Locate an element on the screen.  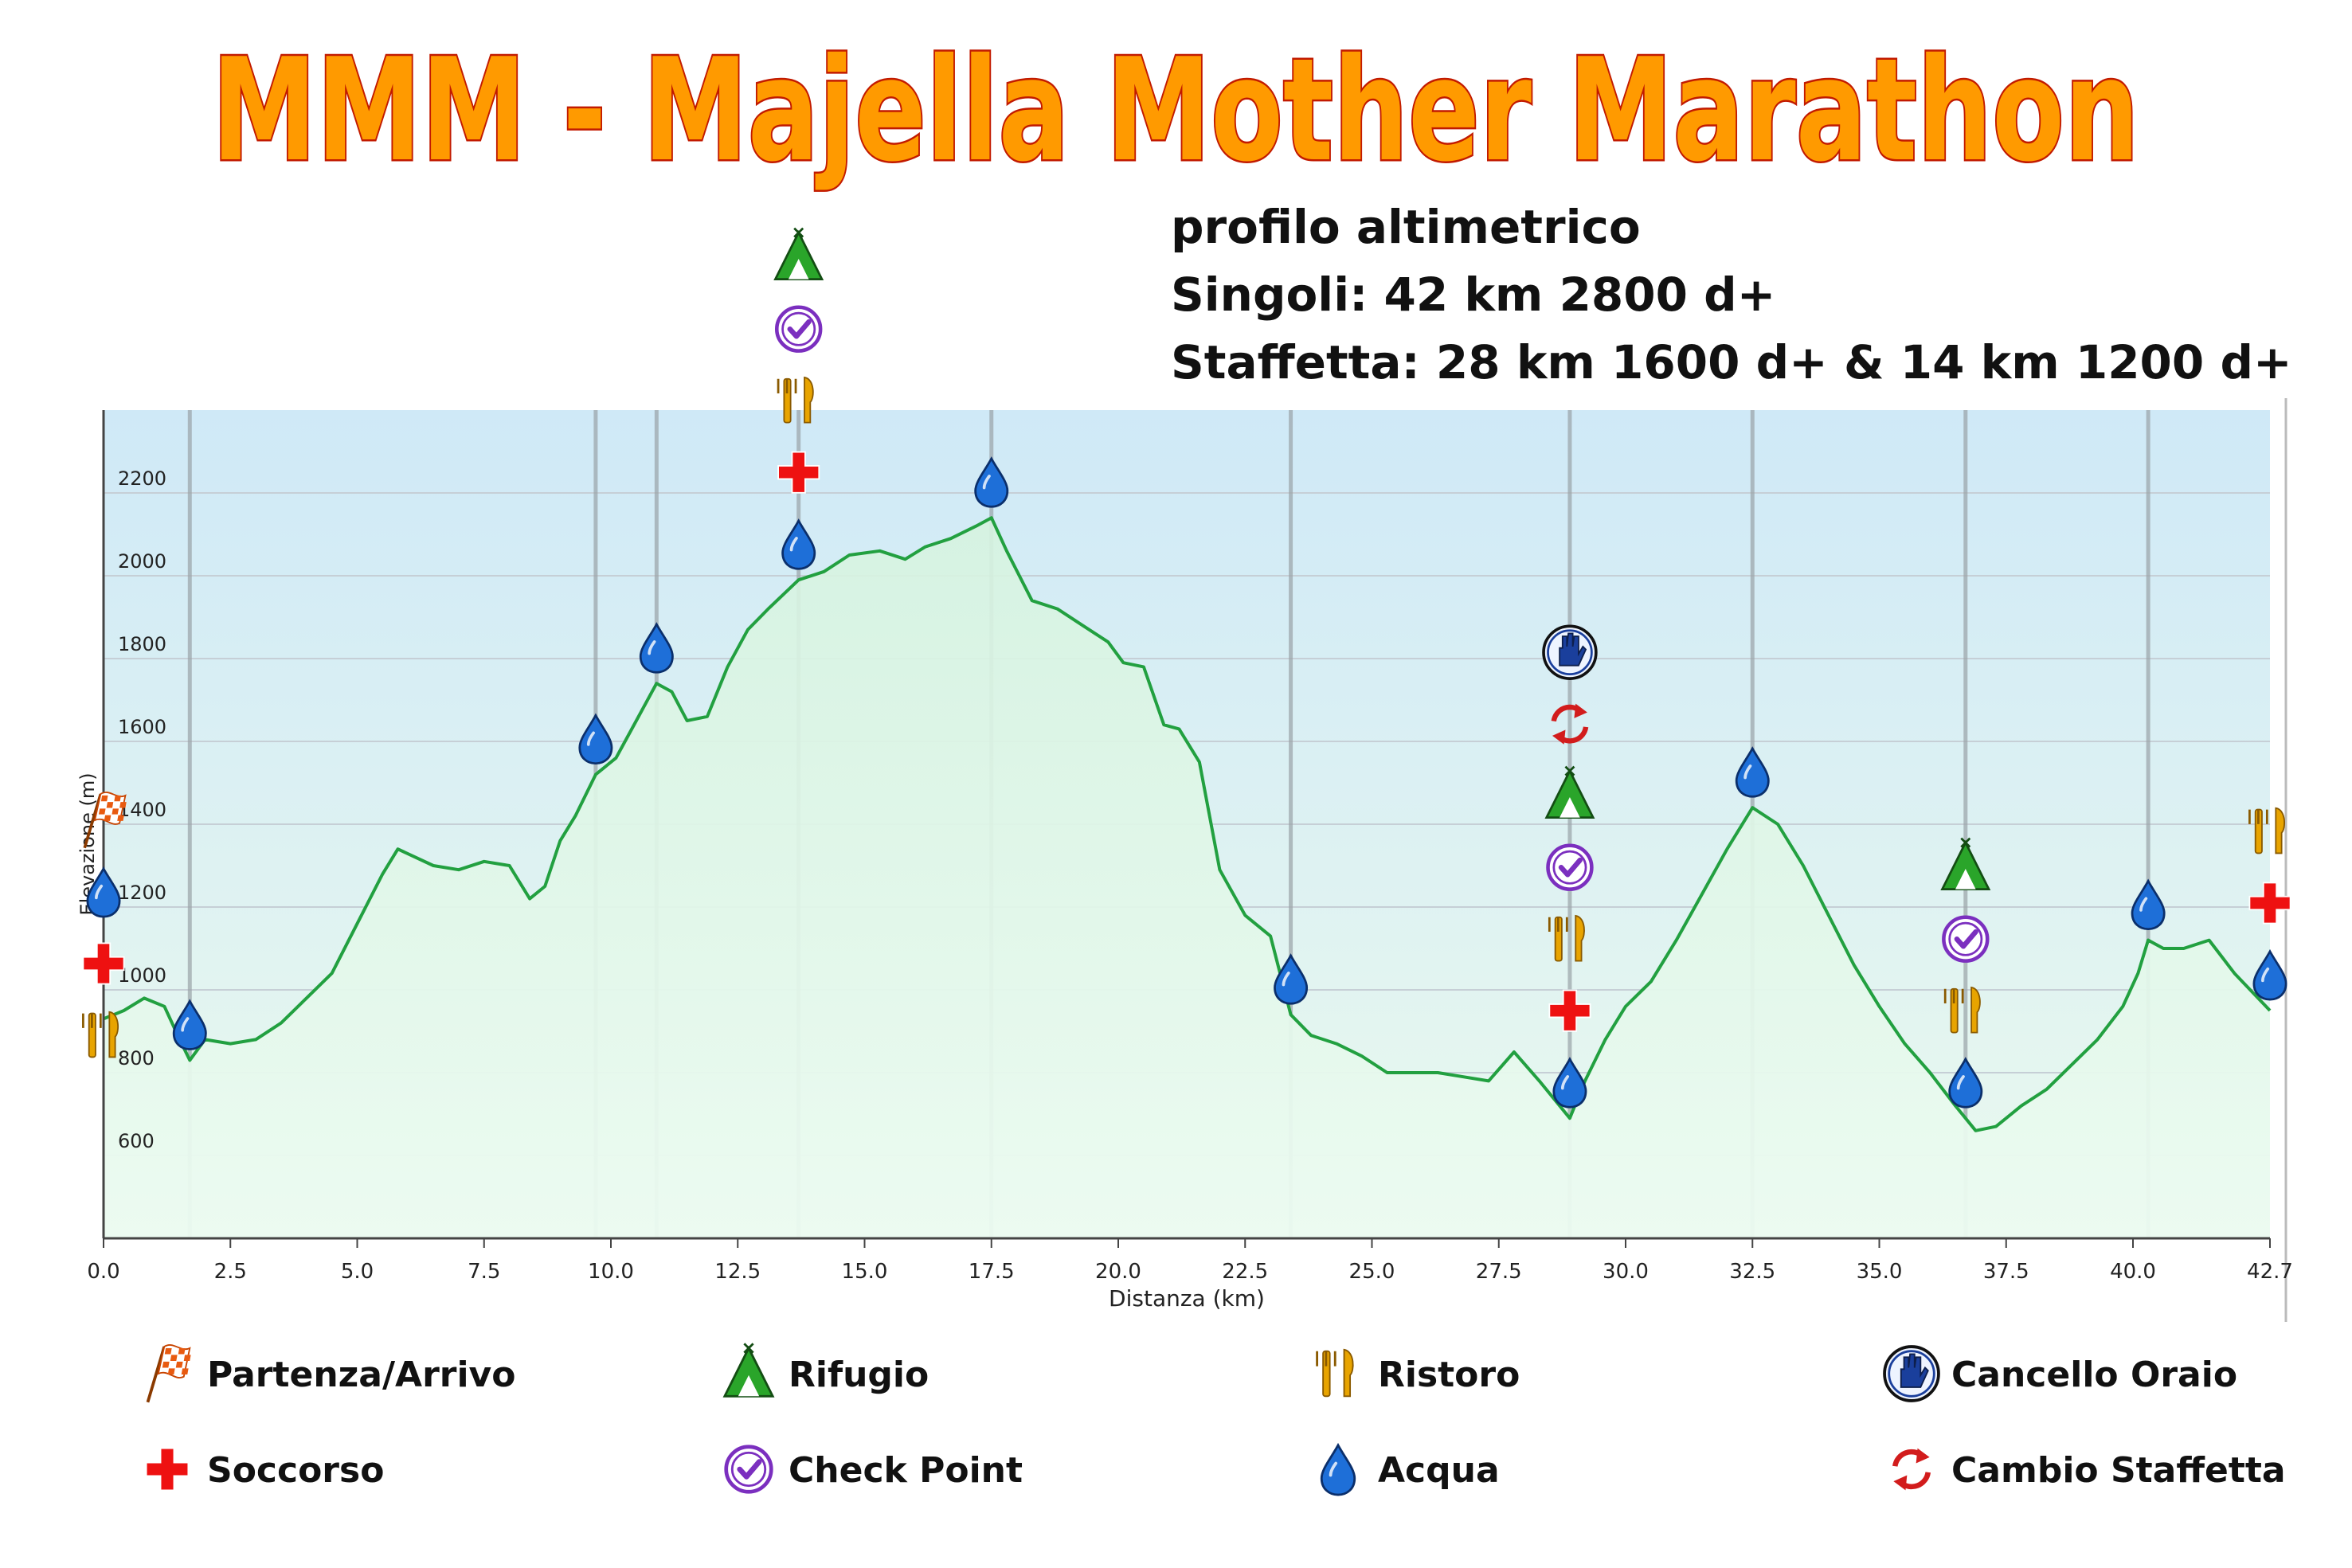
subtitle-line-1: profilo altimetrico is located at coordinates (1406, 227).